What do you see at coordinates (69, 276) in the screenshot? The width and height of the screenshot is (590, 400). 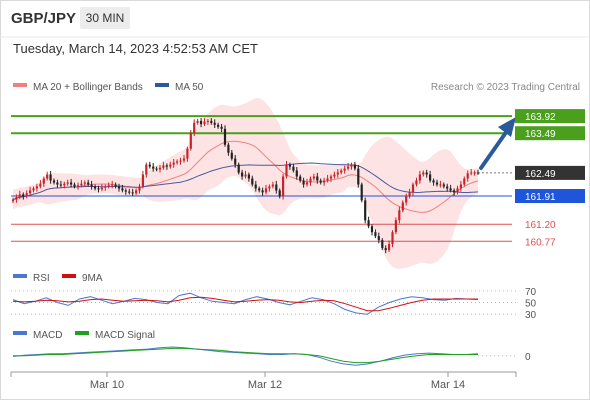 I see `ma9-legend-swatch` at bounding box center [69, 276].